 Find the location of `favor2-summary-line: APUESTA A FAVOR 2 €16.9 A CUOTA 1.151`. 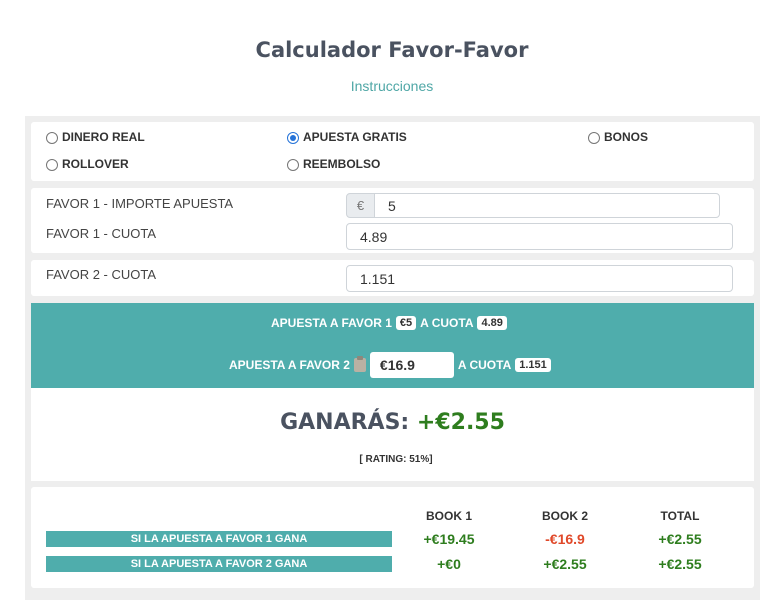

favor2-summary-line: APUESTA A FAVOR 2 €16.9 A CUOTA 1.151 is located at coordinates (392, 364).